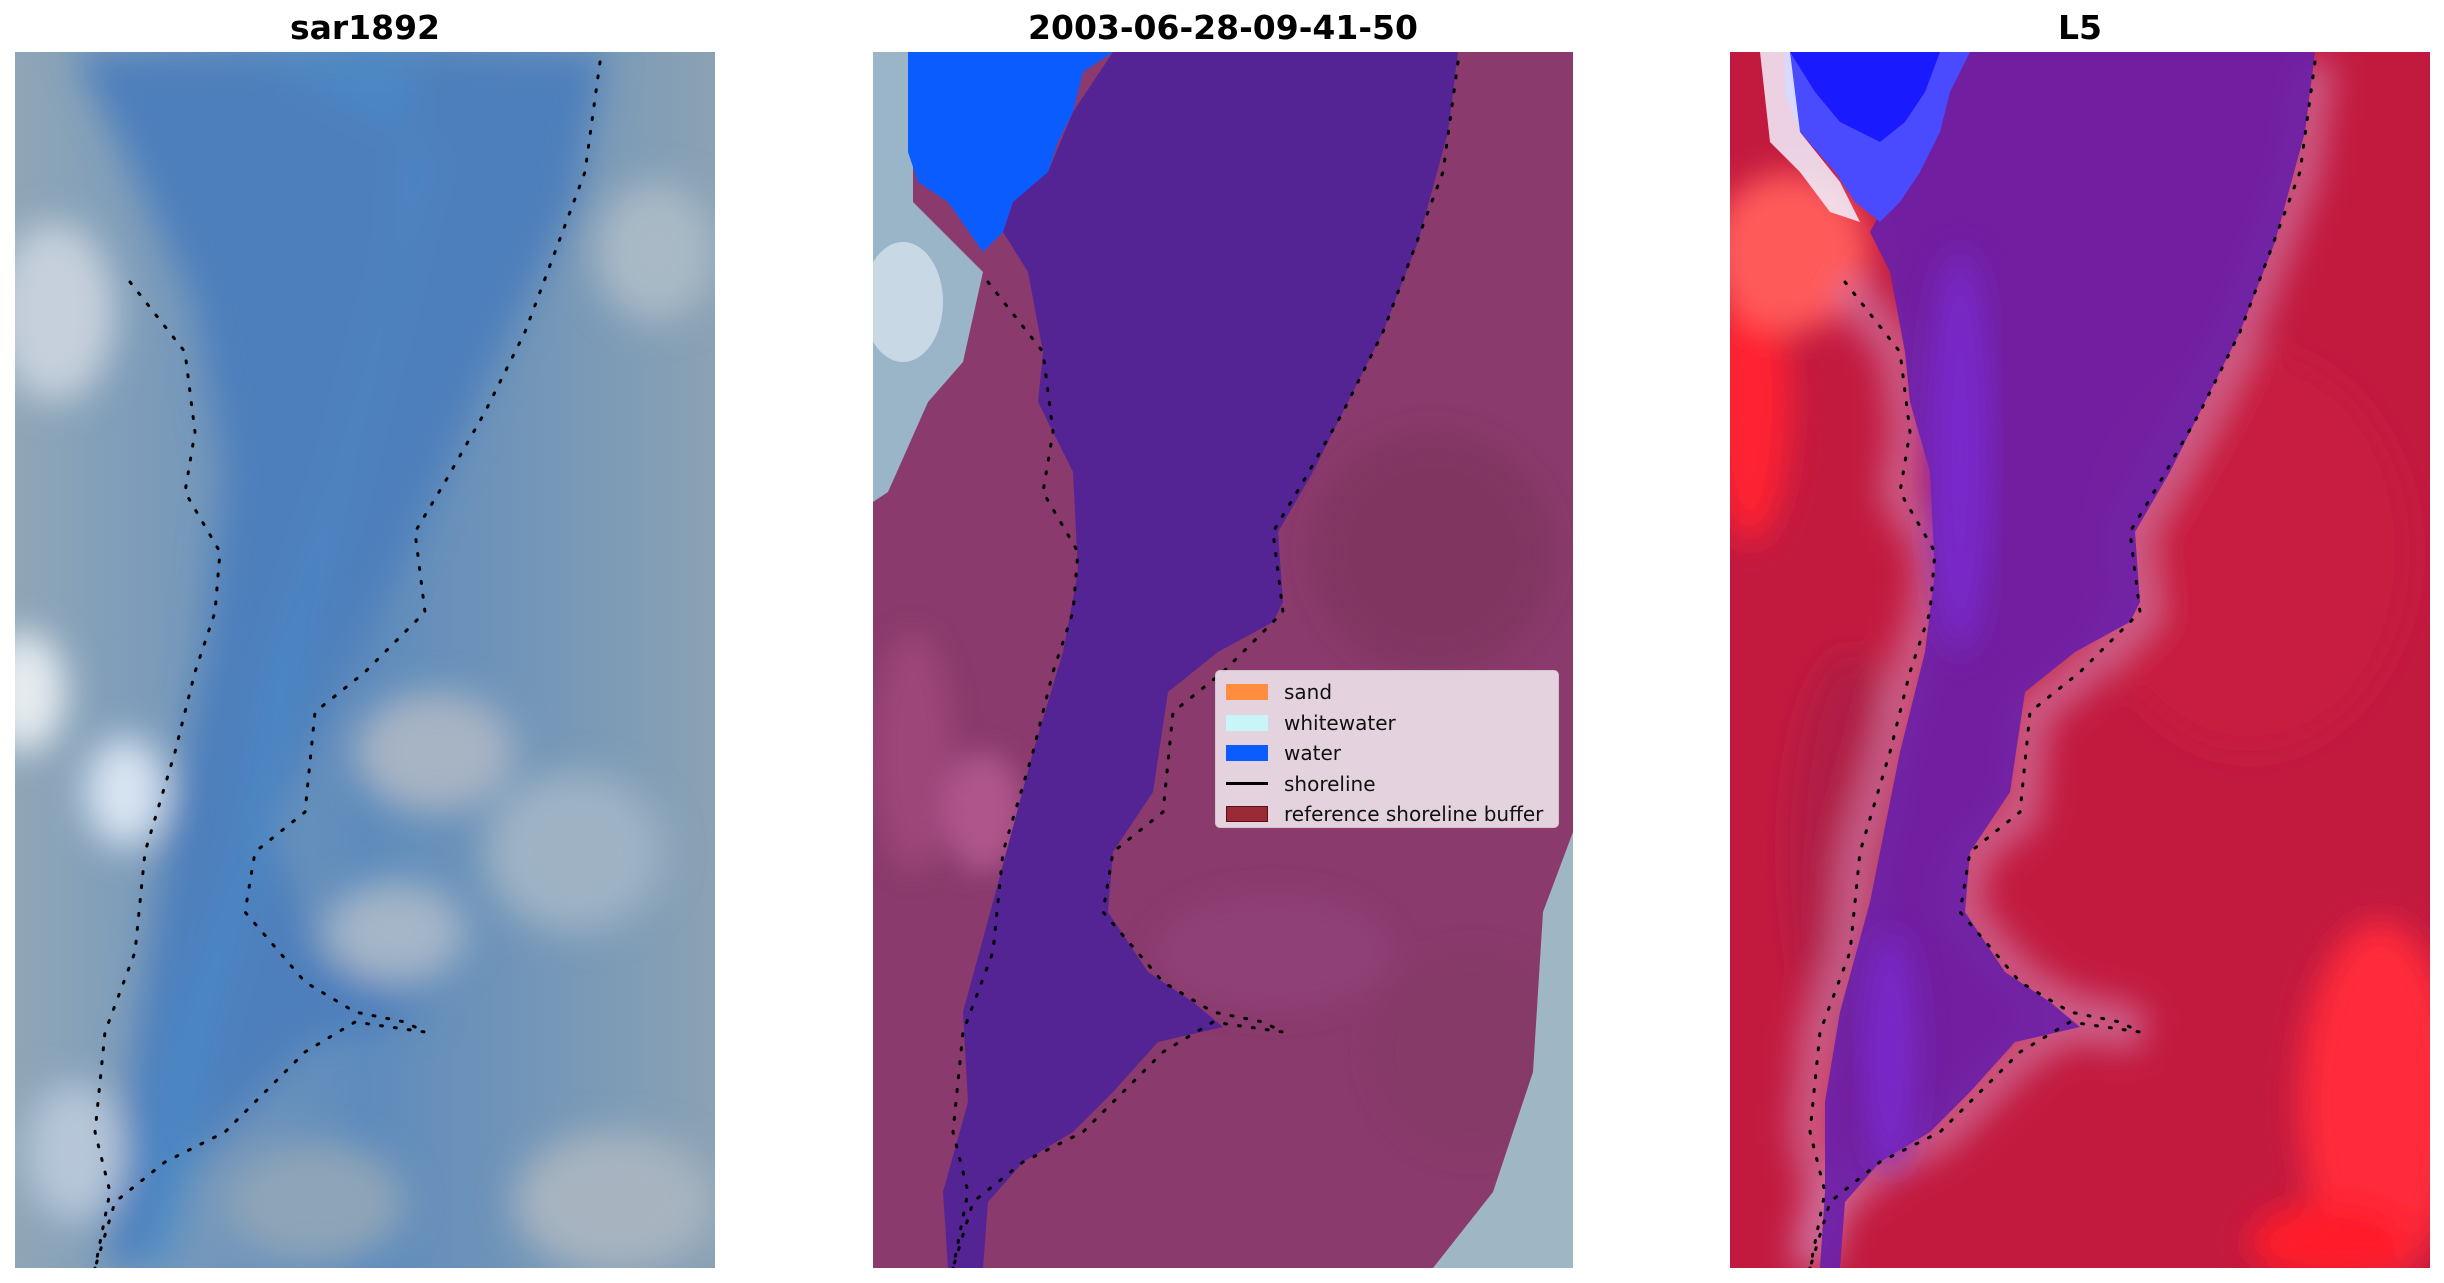 The image size is (2444, 1283). Describe the element at coordinates (1247, 814) in the screenshot. I see `legend-swatch-reference-buffer` at that location.